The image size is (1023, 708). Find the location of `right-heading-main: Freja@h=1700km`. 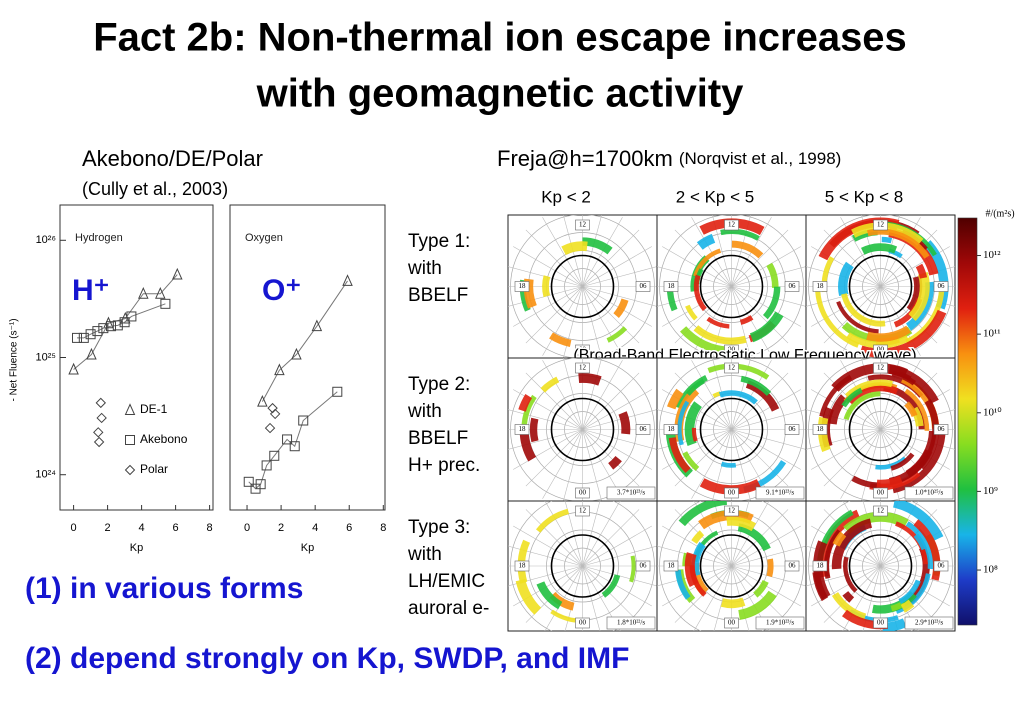

right-heading-main: Freja@h=1700km is located at coordinates (585, 158).